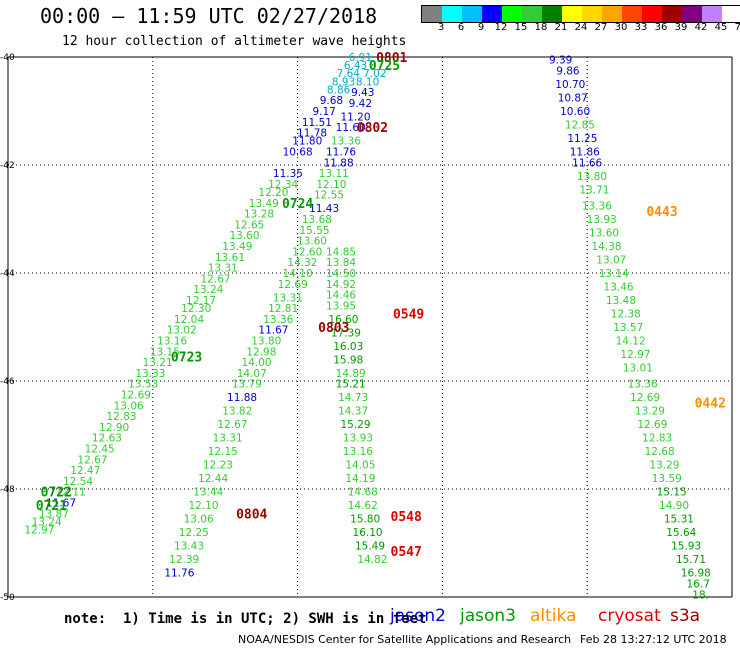 This screenshot has height=650, width=740. What do you see at coordinates (261, 352) in the screenshot?
I see `wave-height-value: 12.98` at bounding box center [261, 352].